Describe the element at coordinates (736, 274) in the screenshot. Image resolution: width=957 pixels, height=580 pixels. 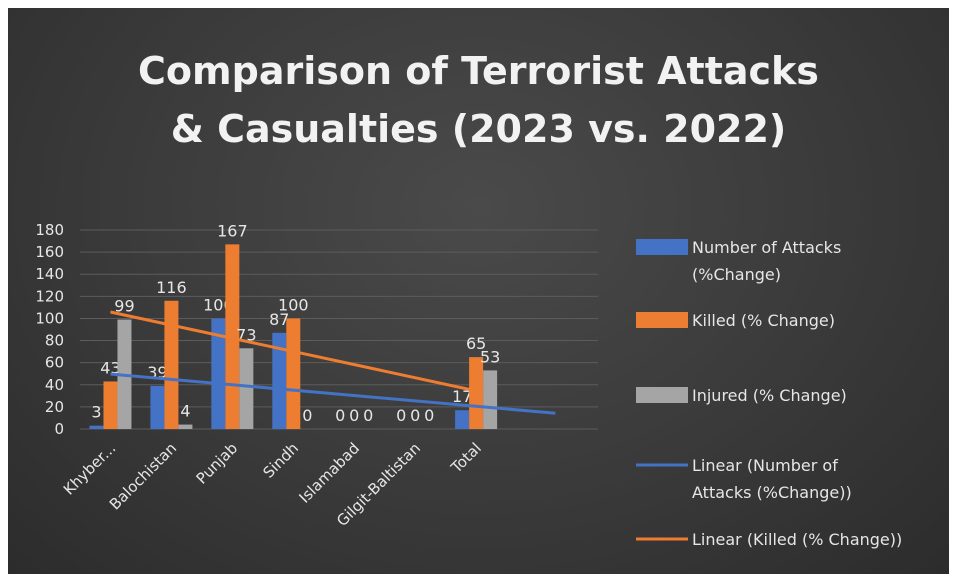
I see `legend-label: (%Change)` at that location.